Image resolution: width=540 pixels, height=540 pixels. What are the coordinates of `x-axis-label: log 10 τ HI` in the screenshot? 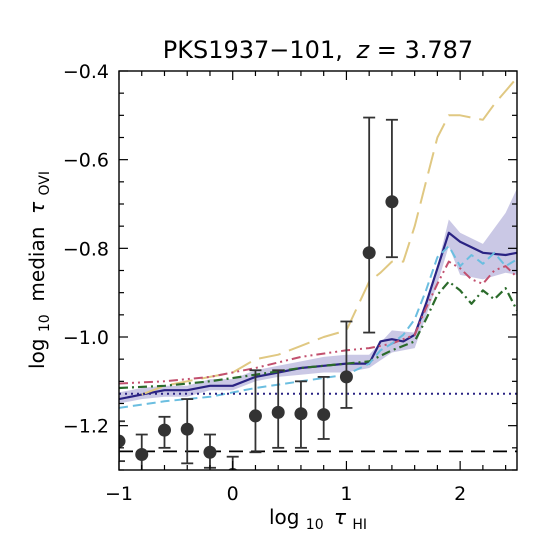 It's located at (318, 519).